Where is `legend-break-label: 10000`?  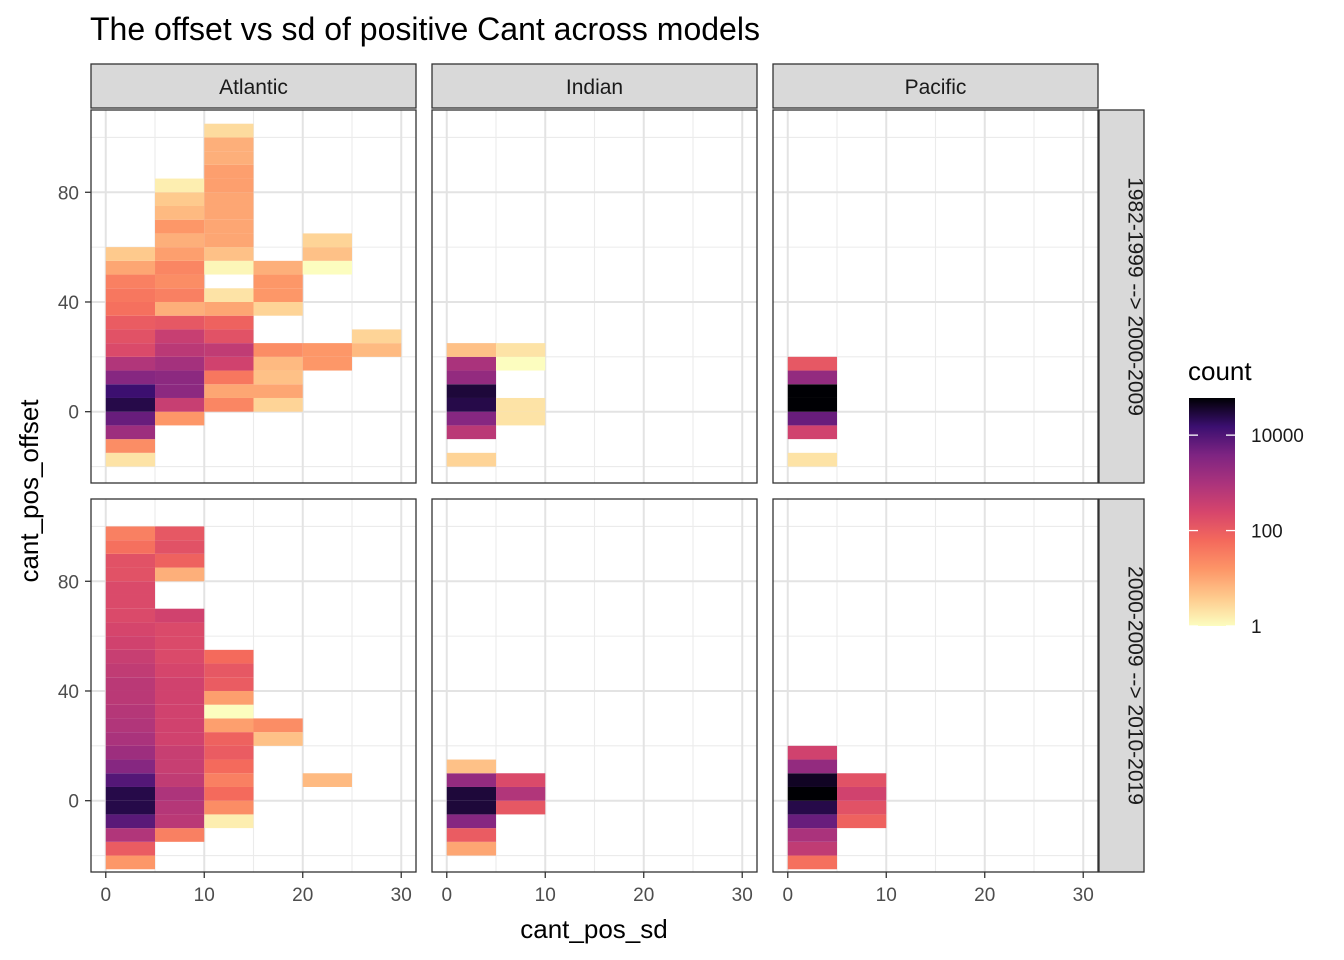 legend-break-label: 10000 is located at coordinates (1277, 436).